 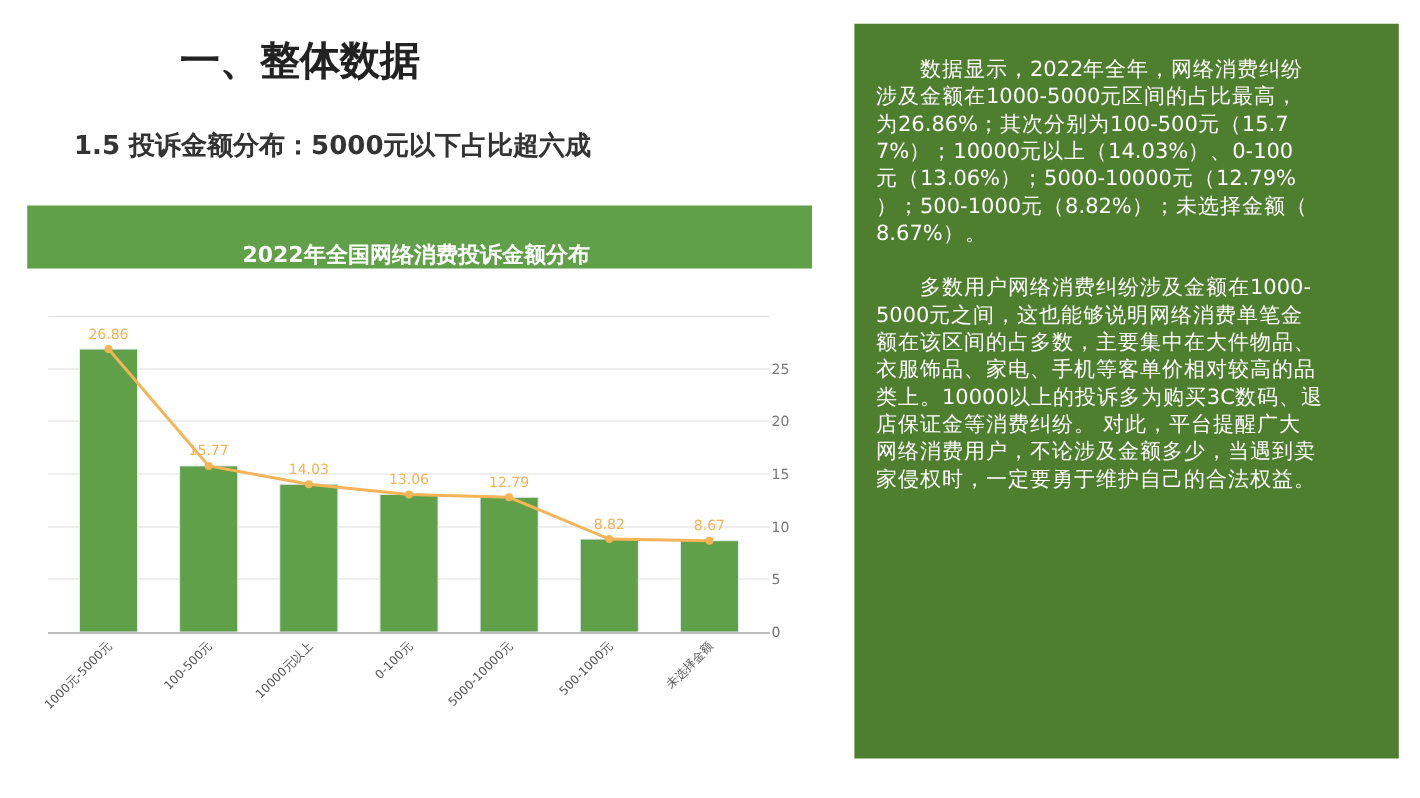 I want to click on text: 数据显示，2022年全年，网络消费纠纷涉及金额在1000-5000元区间的占比最高，为26.86%；其次分别为100-500元（15.77%）；10000元以上（14.03%）、0-100元（13.06%）；5000-10000元（12.79%）；500-1000元（8.82%）；未选择金额（8.67%）。, so click(x=1092, y=151).